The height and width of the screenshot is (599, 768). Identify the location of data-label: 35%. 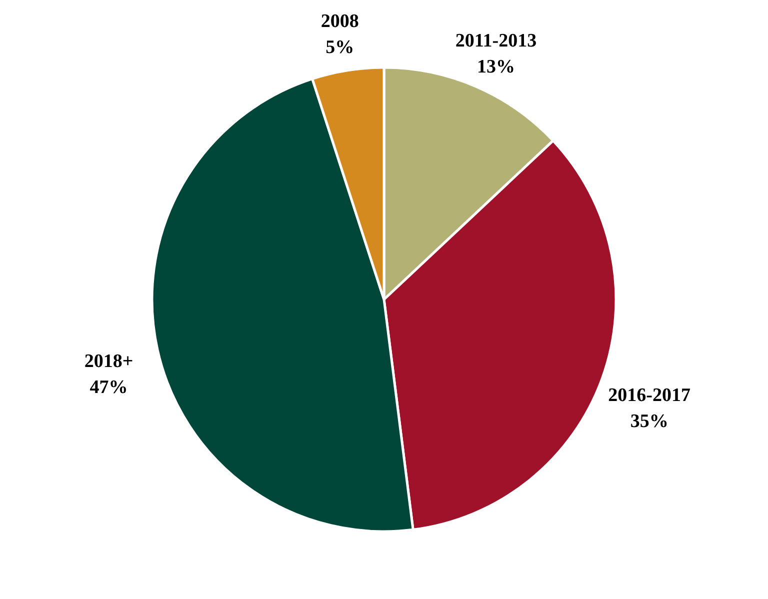
(649, 421).